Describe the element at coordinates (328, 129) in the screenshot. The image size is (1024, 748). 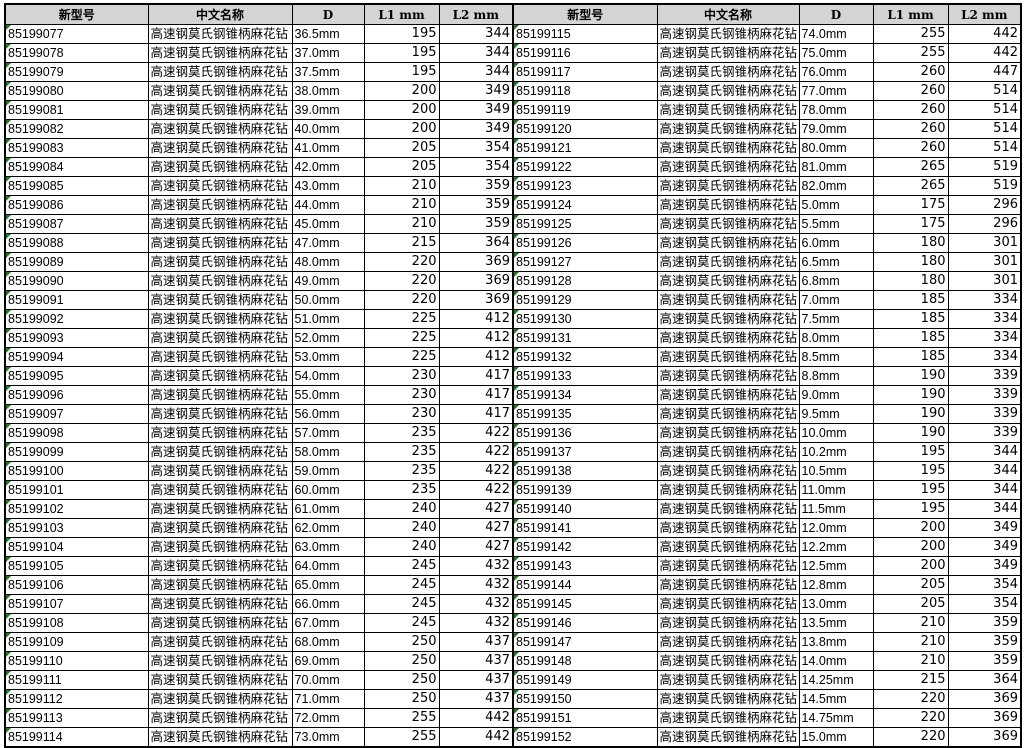
I see `cell-diameter: 40.0mm` at that location.